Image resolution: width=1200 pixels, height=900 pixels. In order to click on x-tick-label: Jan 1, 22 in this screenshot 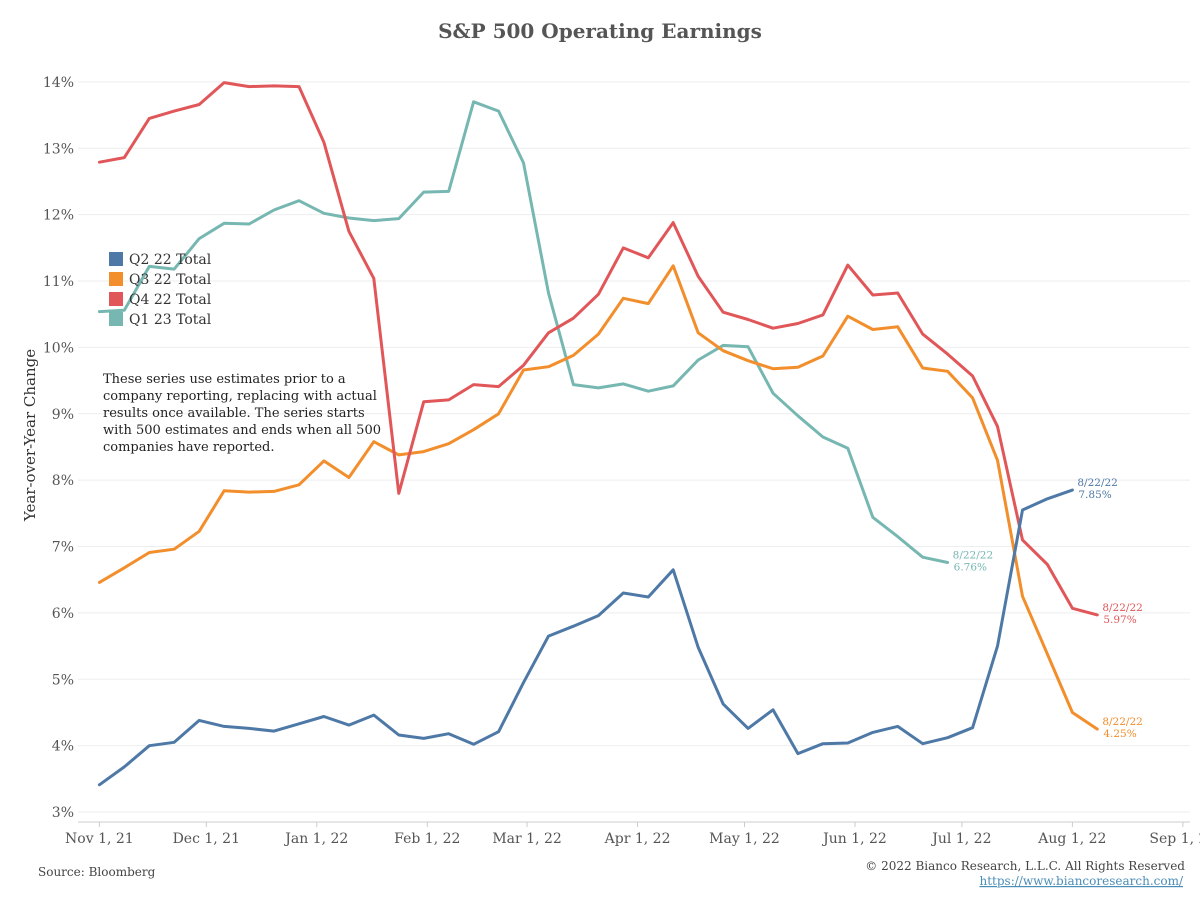, I will do `click(315, 839)`.